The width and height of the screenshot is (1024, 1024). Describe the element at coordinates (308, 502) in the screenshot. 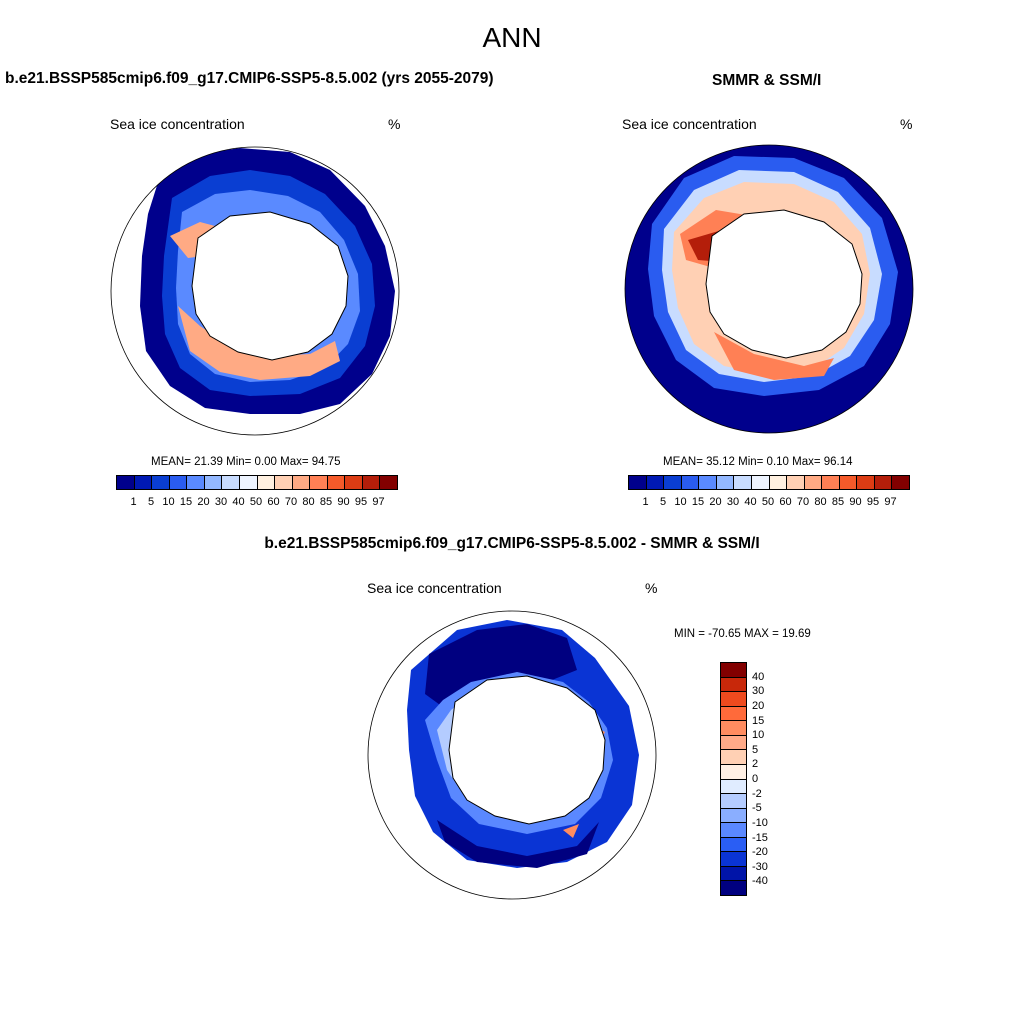

I see `model-colorbar-tick-label: 80` at that location.